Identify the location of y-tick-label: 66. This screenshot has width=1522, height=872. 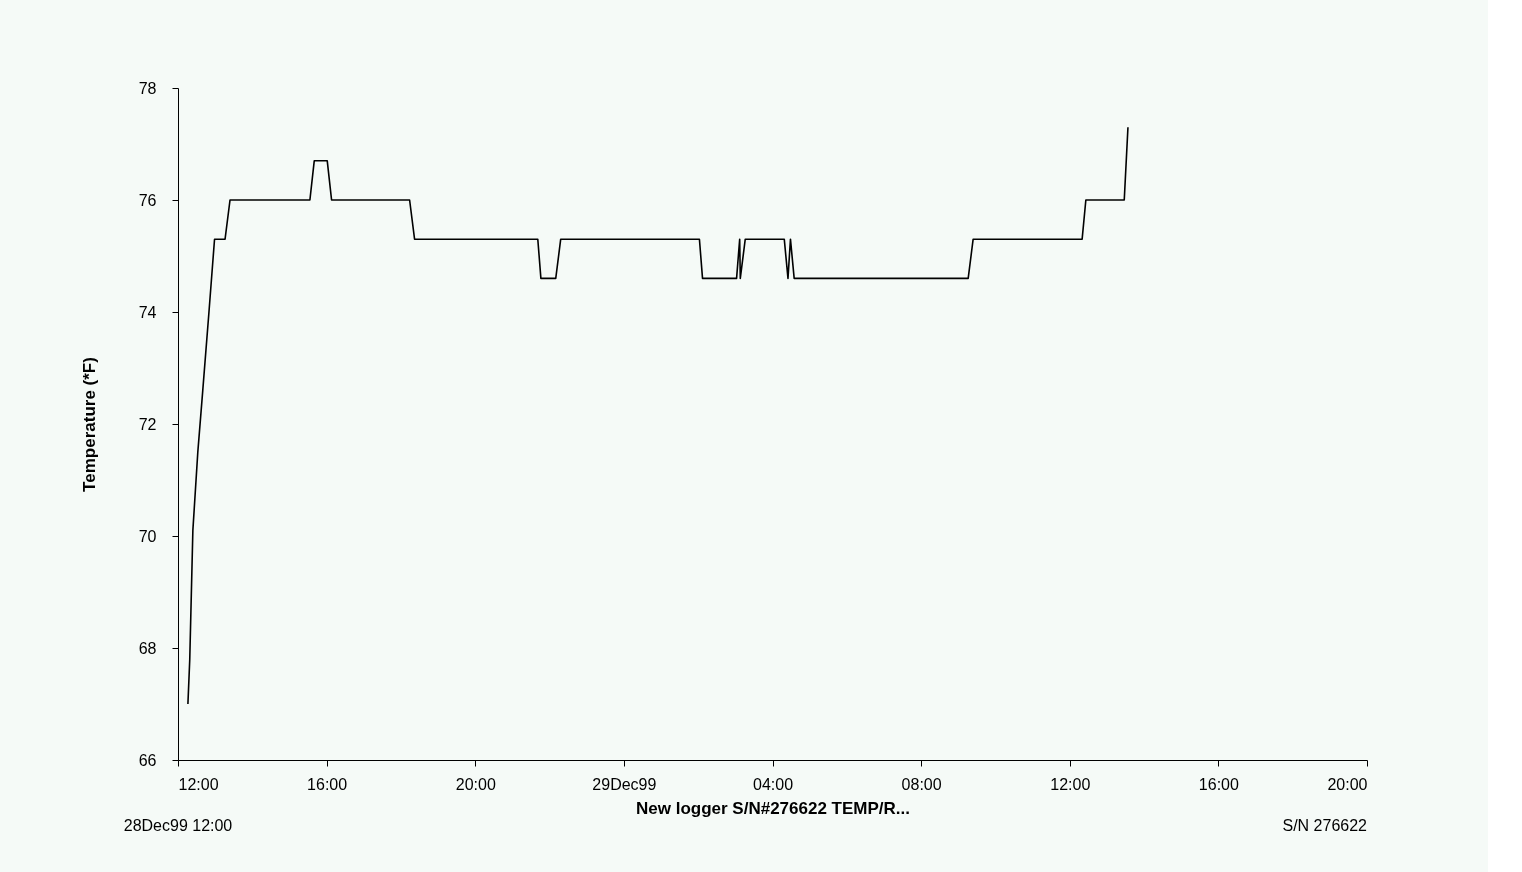
(147, 760).